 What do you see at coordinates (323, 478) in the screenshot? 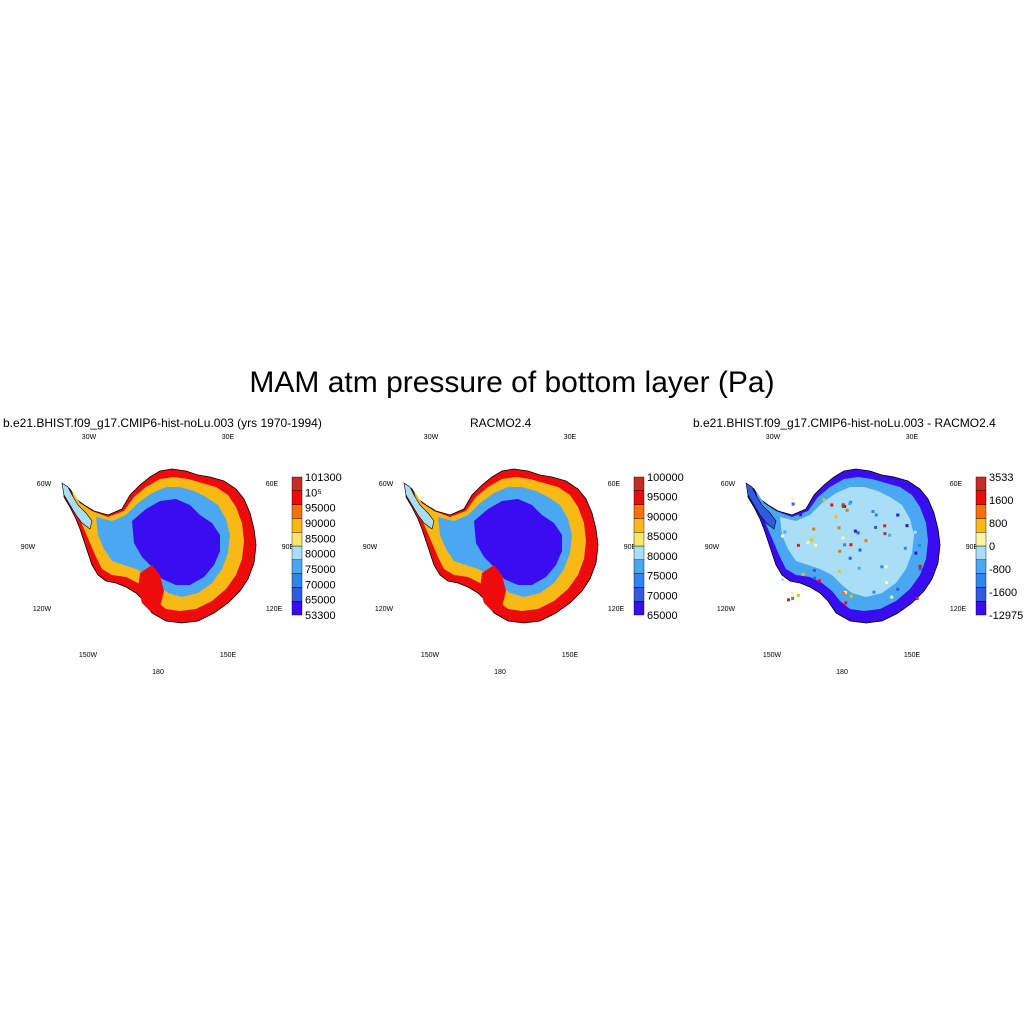
I see `colorbar-tick-label: 101300` at bounding box center [323, 478].